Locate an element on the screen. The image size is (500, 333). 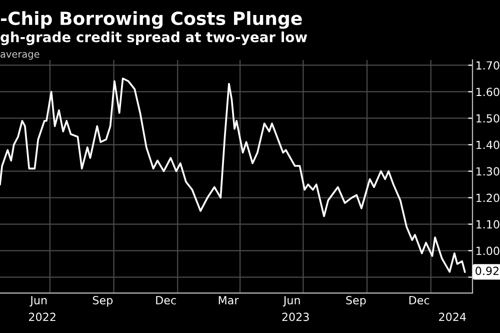
y-tick-label: 1.30 is located at coordinates (488, 171).